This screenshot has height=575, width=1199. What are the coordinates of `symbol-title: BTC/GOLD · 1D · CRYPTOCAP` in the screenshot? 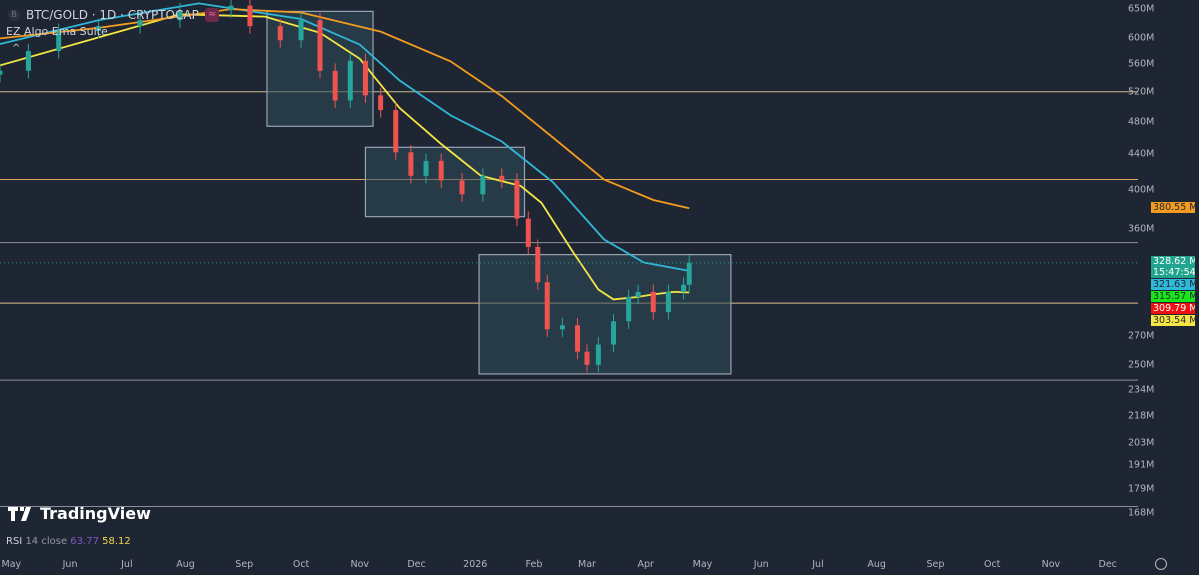 It's located at (112, 15).